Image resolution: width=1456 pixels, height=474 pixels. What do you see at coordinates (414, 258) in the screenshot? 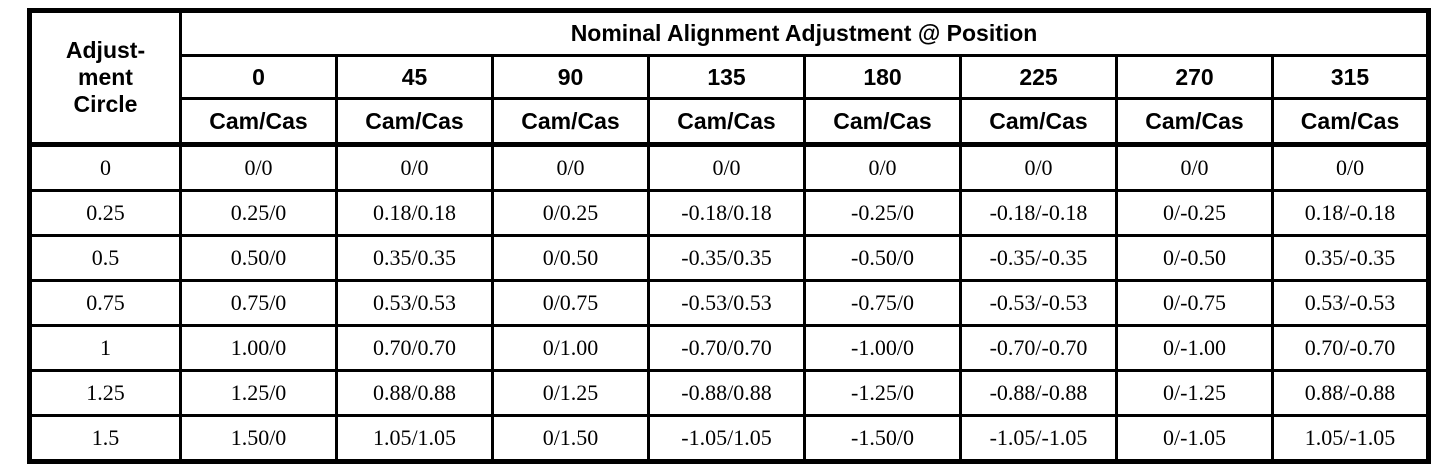
I see `camcas-value: 0.35/0.35` at bounding box center [414, 258].